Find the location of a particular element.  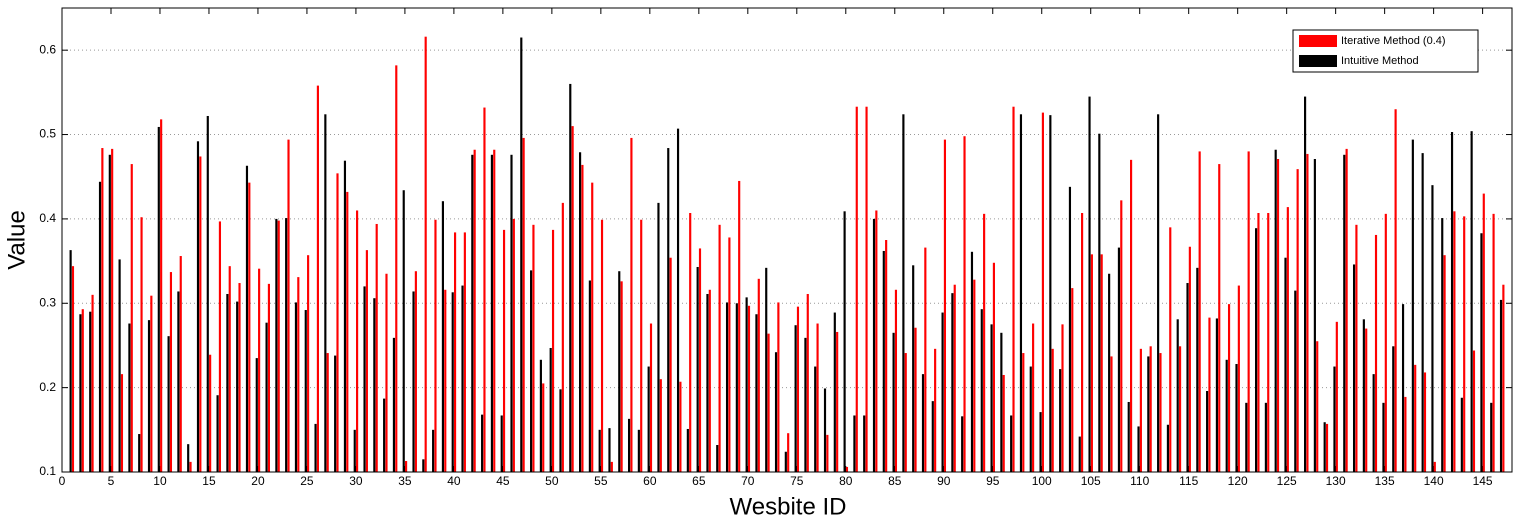

x-tick-label: 25 is located at coordinates (307, 481).